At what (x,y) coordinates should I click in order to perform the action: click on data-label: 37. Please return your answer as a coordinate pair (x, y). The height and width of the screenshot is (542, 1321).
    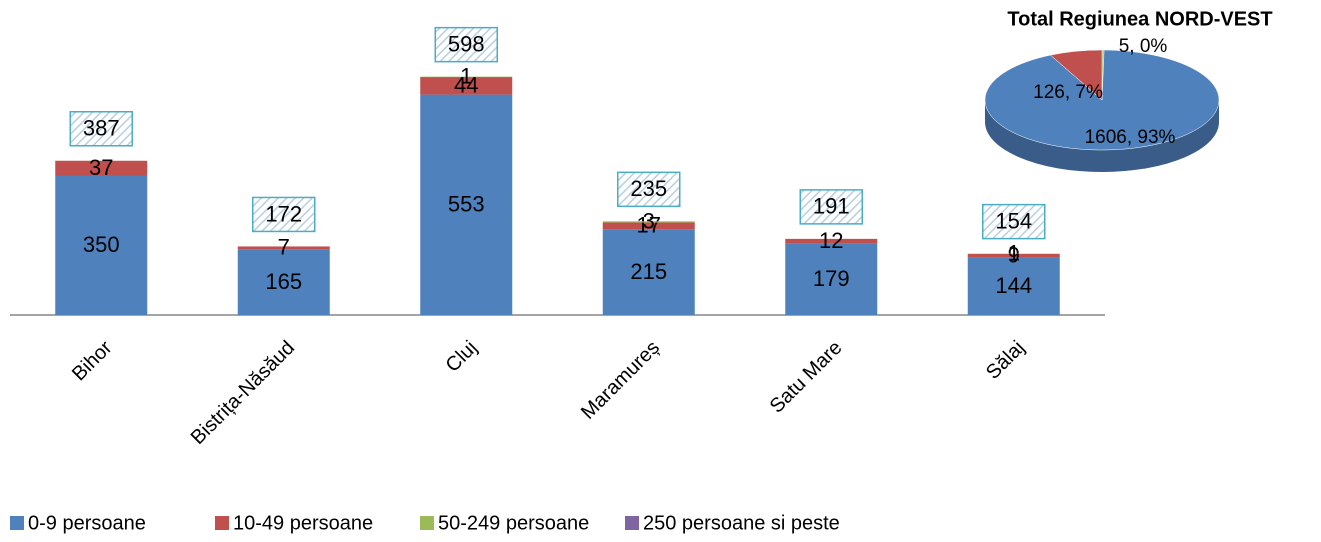
    Looking at the image, I should click on (101, 167).